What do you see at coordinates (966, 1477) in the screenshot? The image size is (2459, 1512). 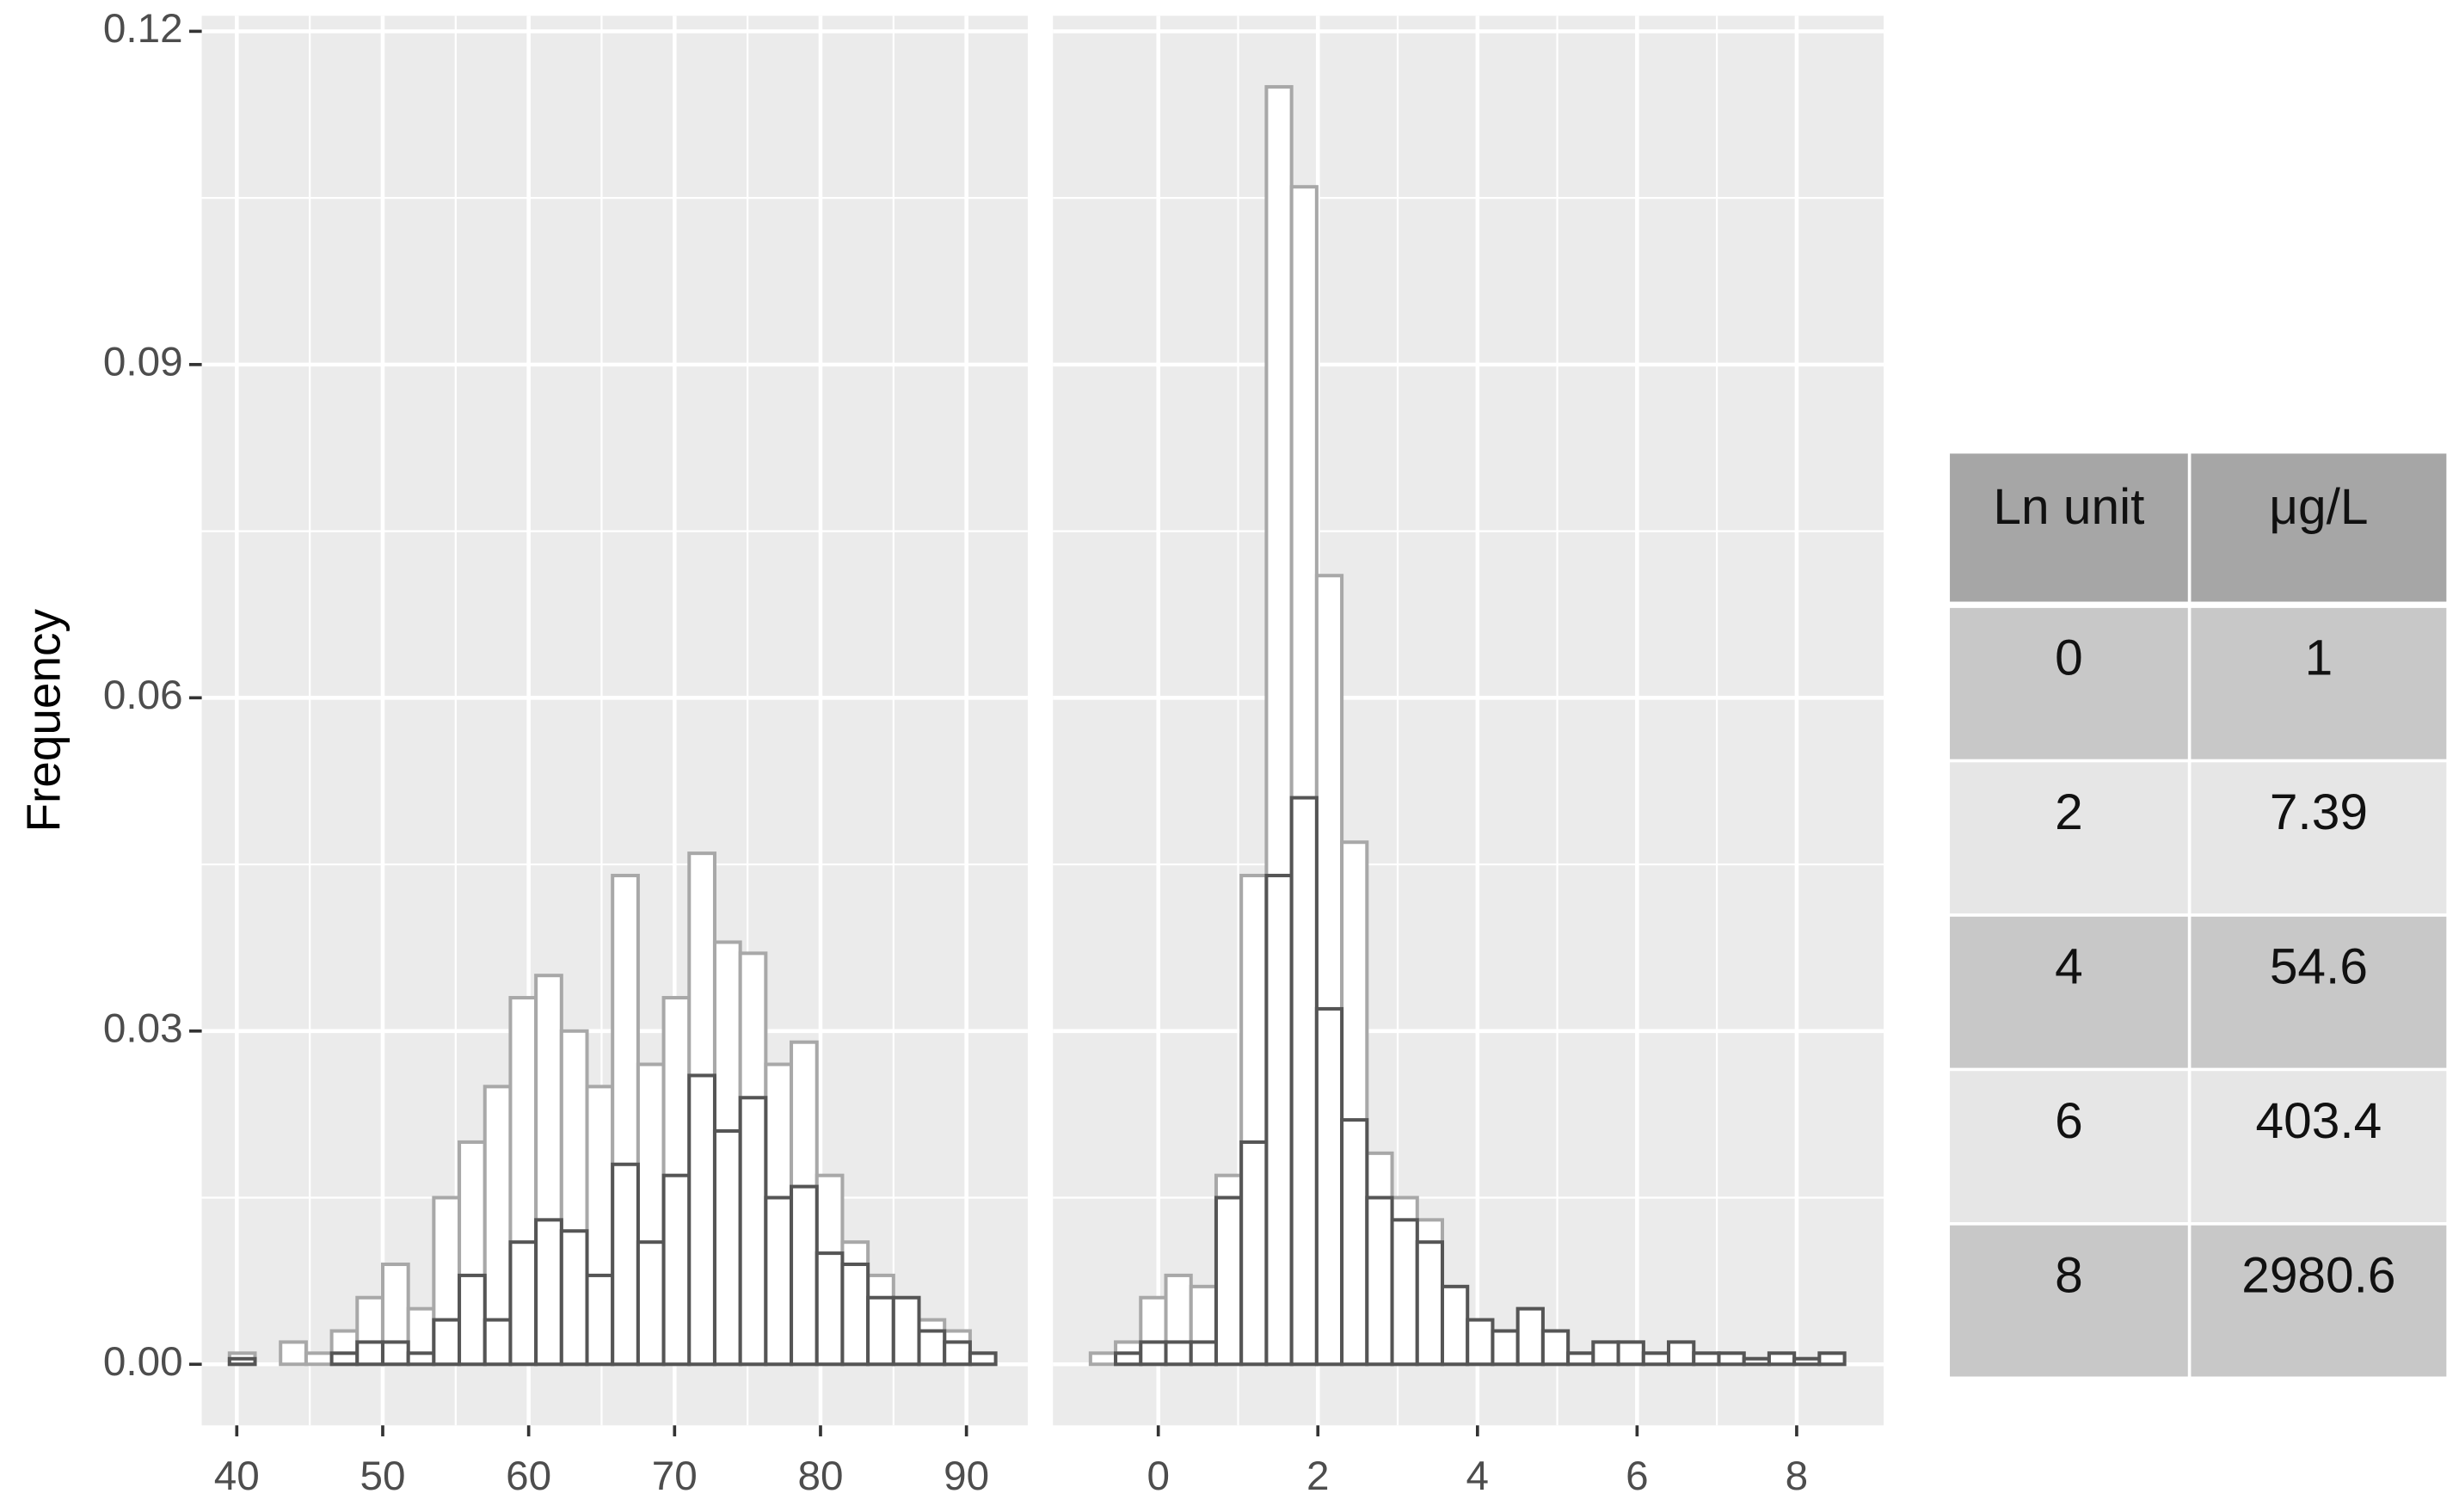 I see `x-tick-label: 90` at bounding box center [966, 1477].